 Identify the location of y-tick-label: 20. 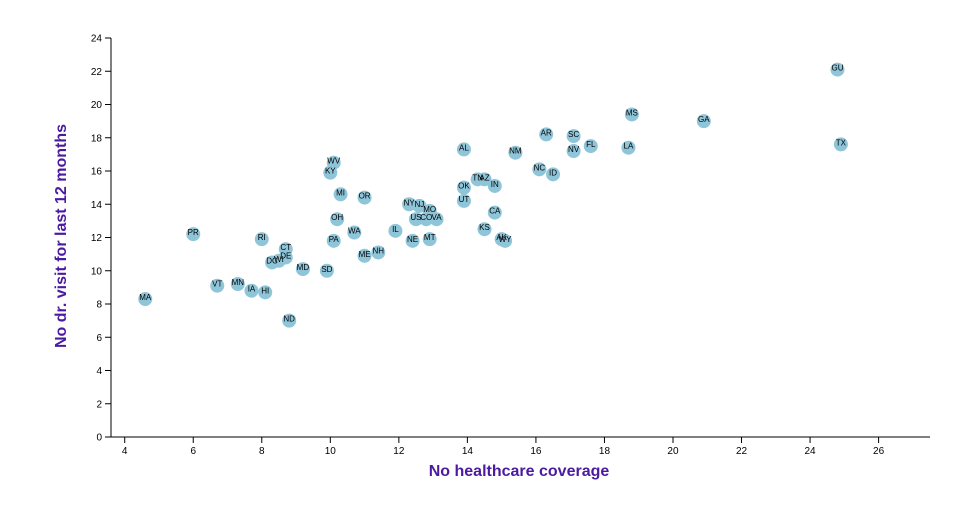
(97, 105).